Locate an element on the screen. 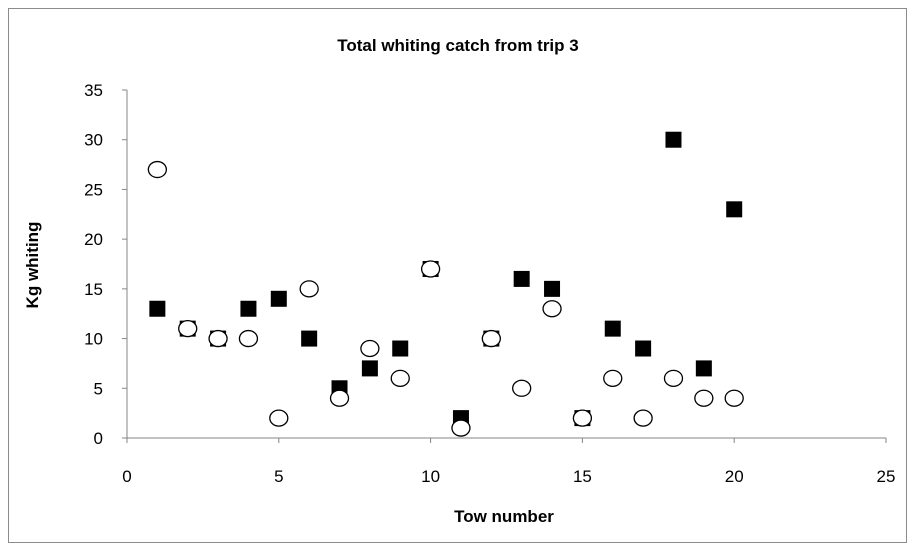 The width and height of the screenshot is (917, 553). chart-title: Total whiting catch from trip 3 is located at coordinates (457, 45).